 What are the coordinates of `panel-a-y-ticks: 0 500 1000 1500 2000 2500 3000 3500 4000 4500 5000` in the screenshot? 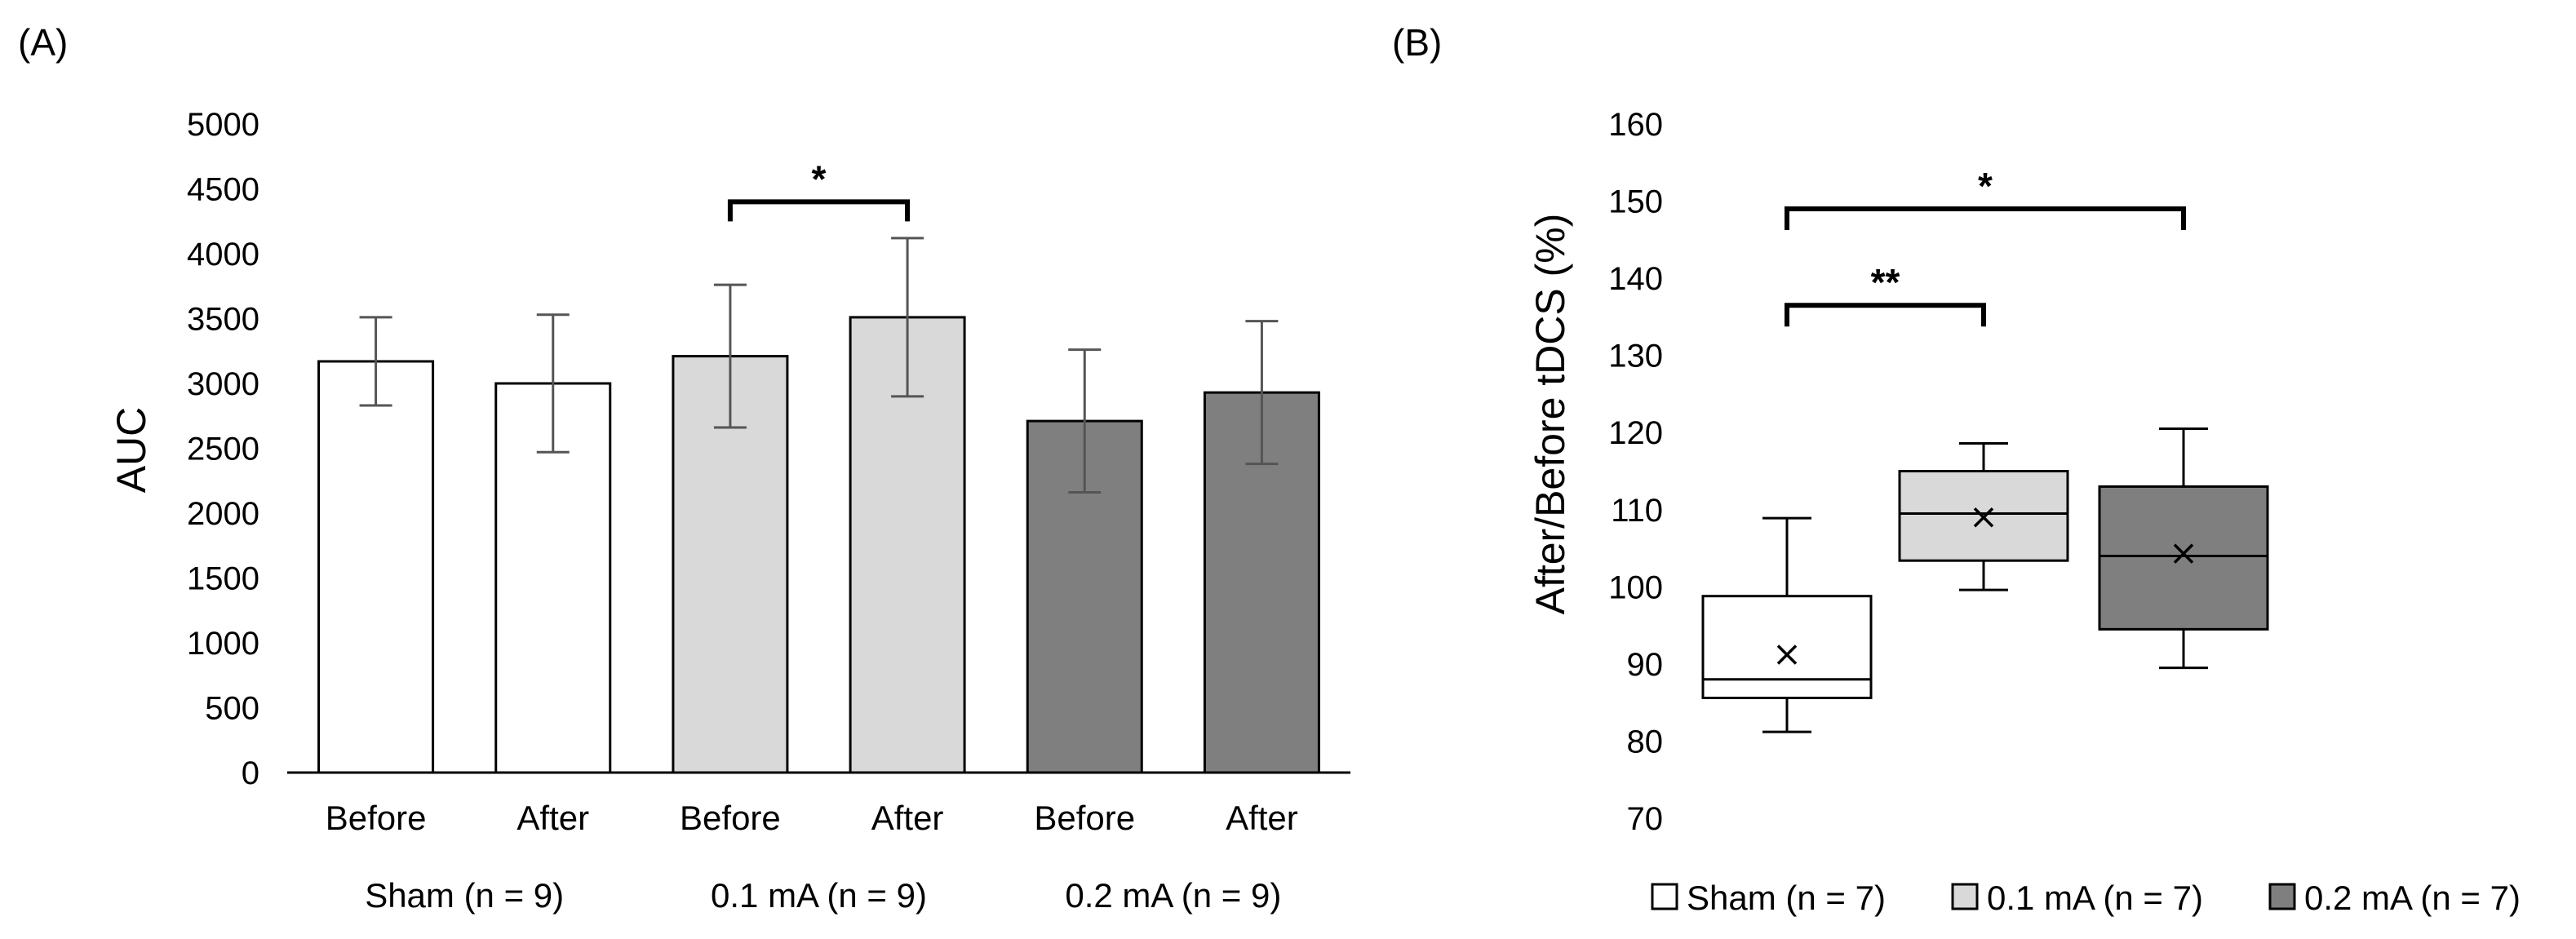 It's located at (223, 449).